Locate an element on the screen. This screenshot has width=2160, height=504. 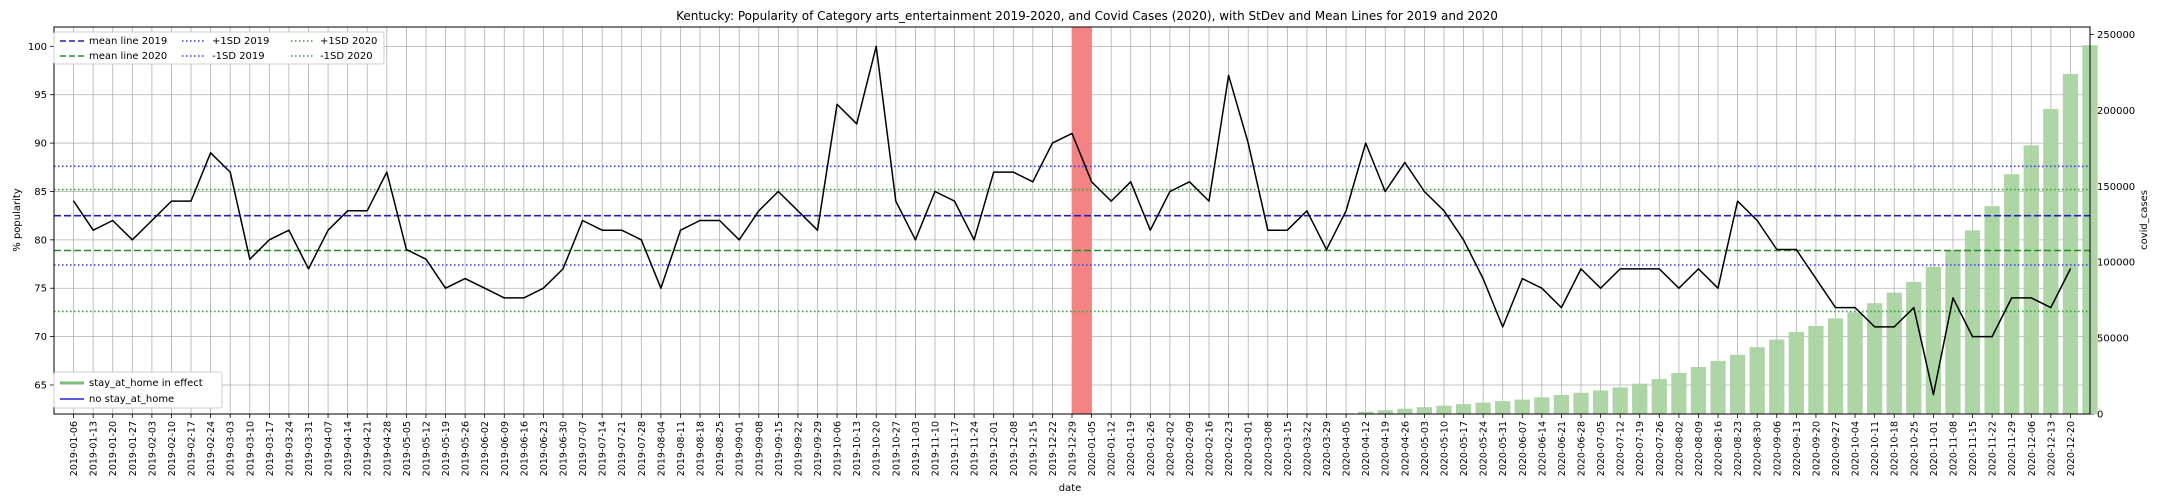
x-tick-label: 2019-08-11 is located at coordinates (681, 448).